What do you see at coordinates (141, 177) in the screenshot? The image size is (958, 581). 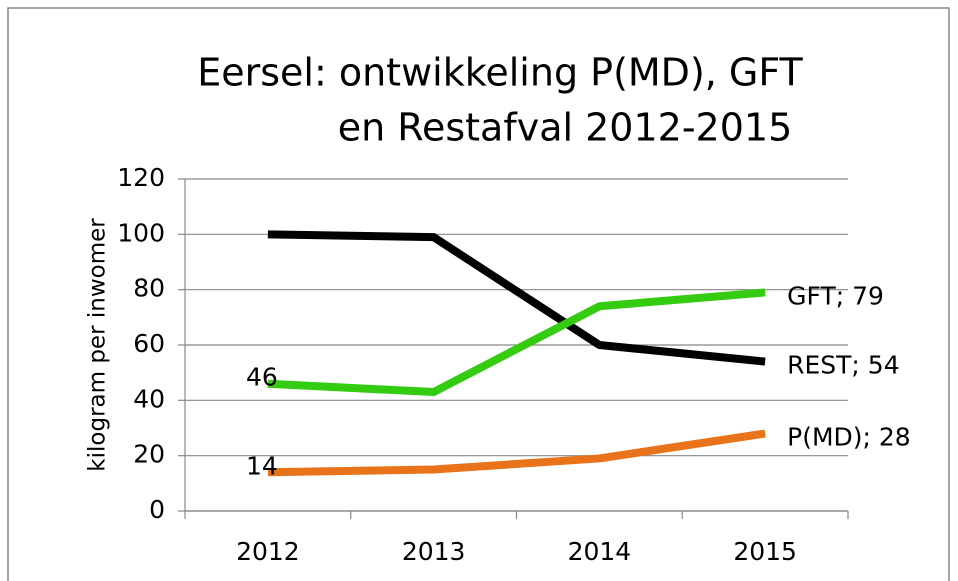 I see `y-tick-label: 120` at bounding box center [141, 177].